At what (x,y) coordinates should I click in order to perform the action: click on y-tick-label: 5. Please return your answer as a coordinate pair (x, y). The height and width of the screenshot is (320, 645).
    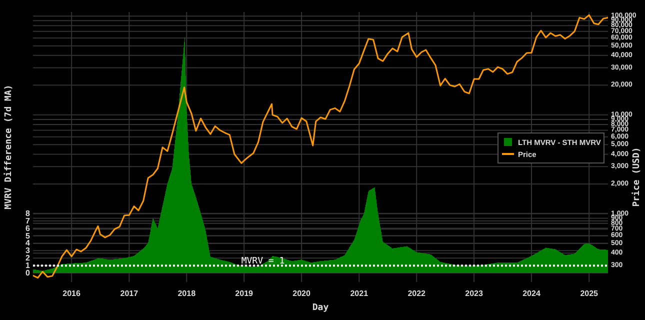
    Looking at the image, I should click on (28, 235).